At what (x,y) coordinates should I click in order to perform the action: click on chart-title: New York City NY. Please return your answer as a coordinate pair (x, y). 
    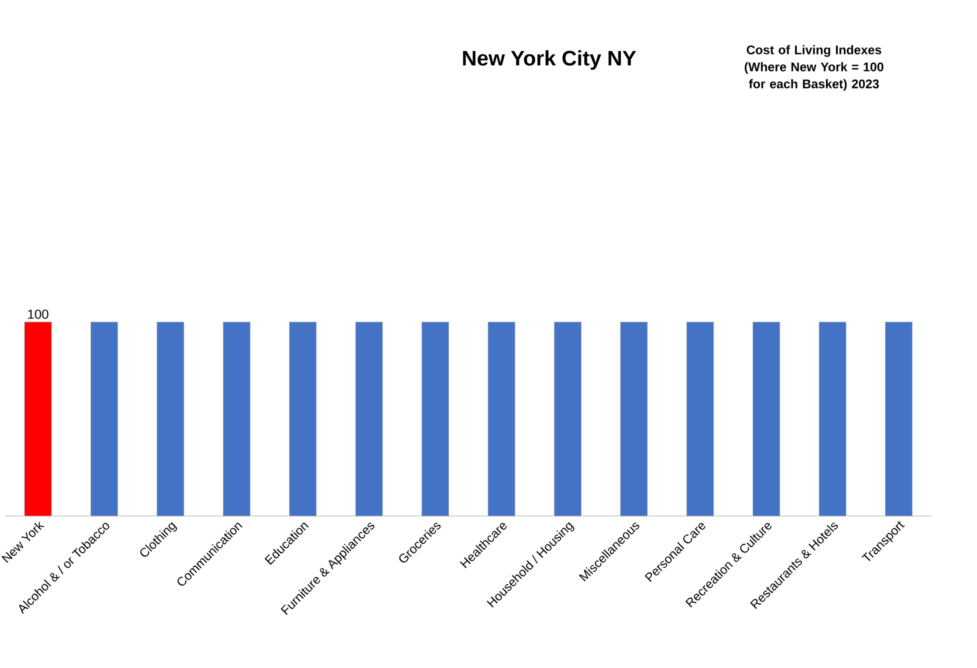
    Looking at the image, I should click on (549, 60).